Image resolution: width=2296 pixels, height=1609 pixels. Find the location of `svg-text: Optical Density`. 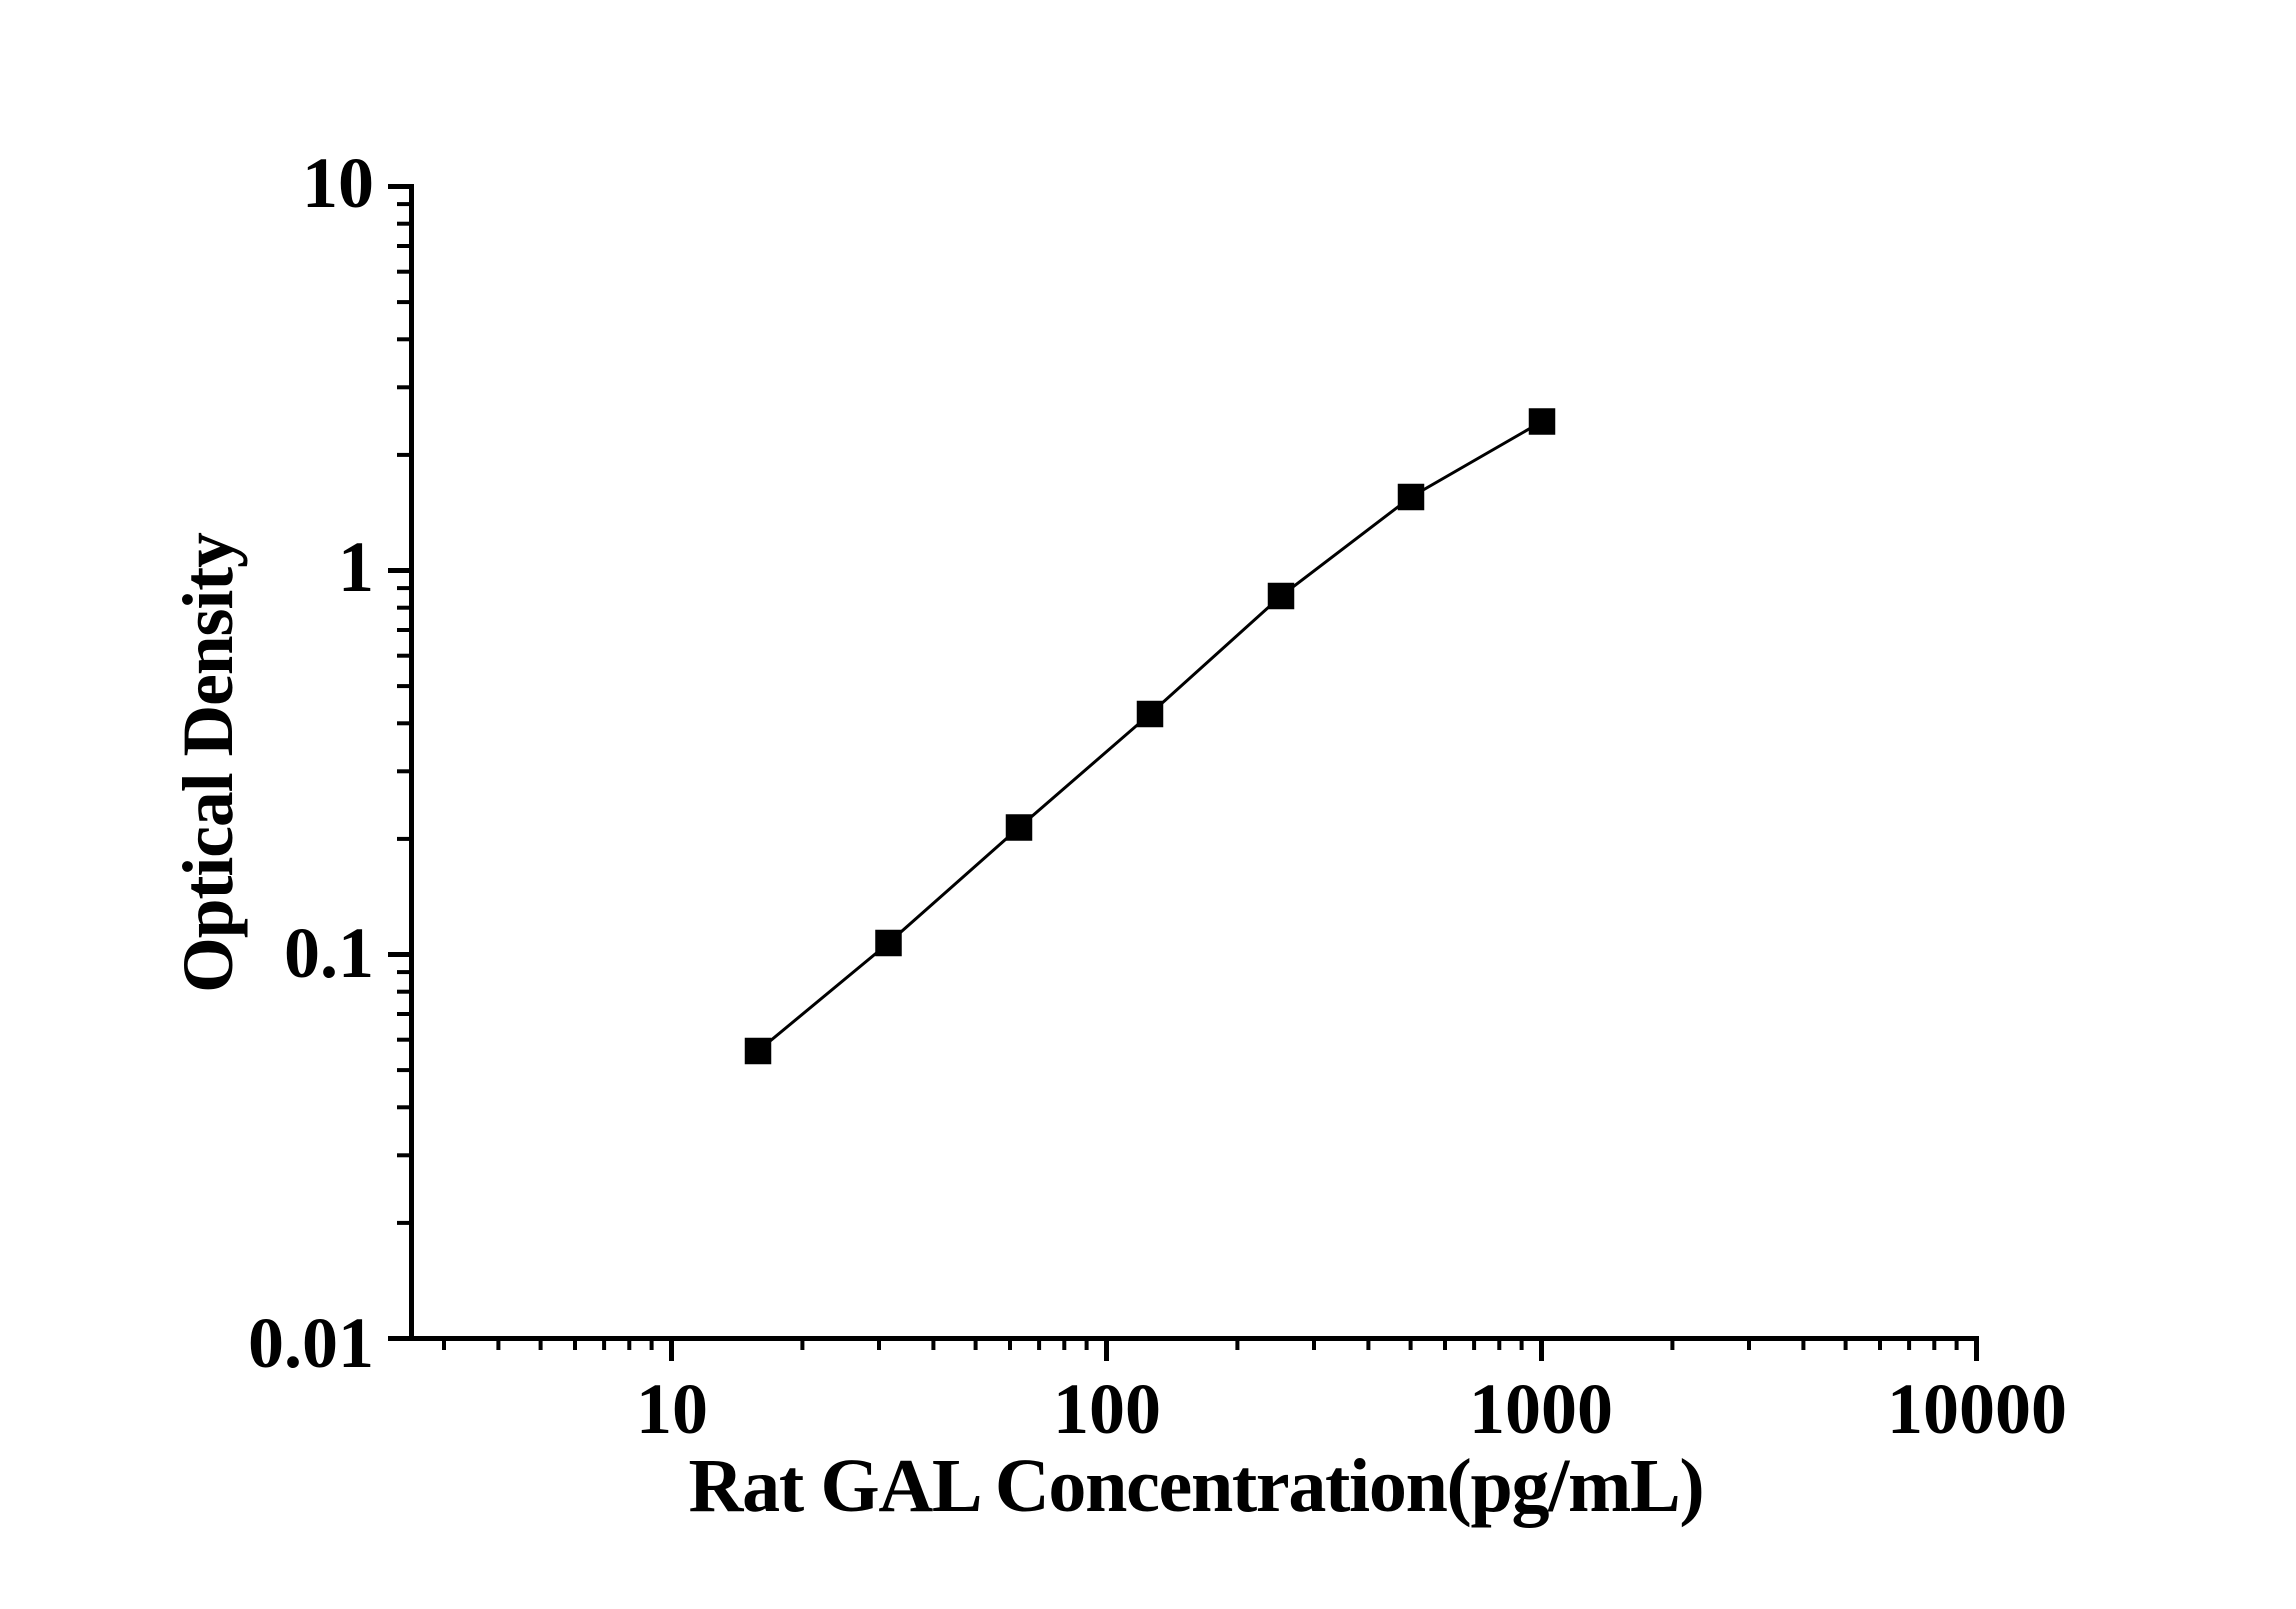

svg-text: Optical Density is located at coordinates (208, 762).